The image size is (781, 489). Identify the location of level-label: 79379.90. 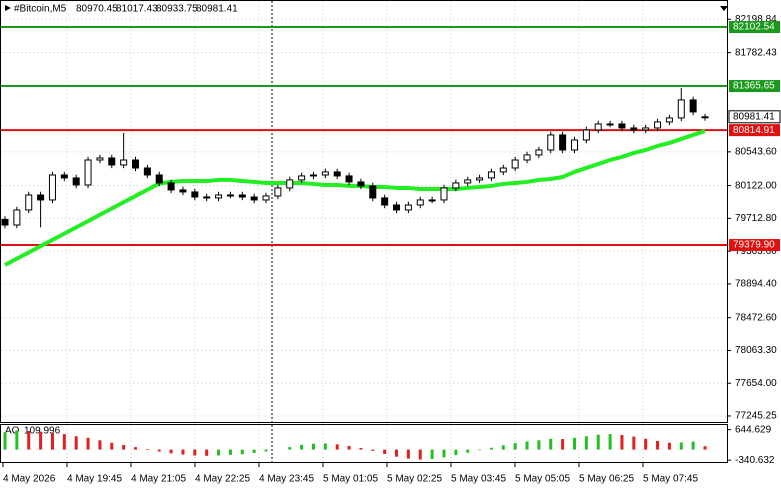
(754, 245).